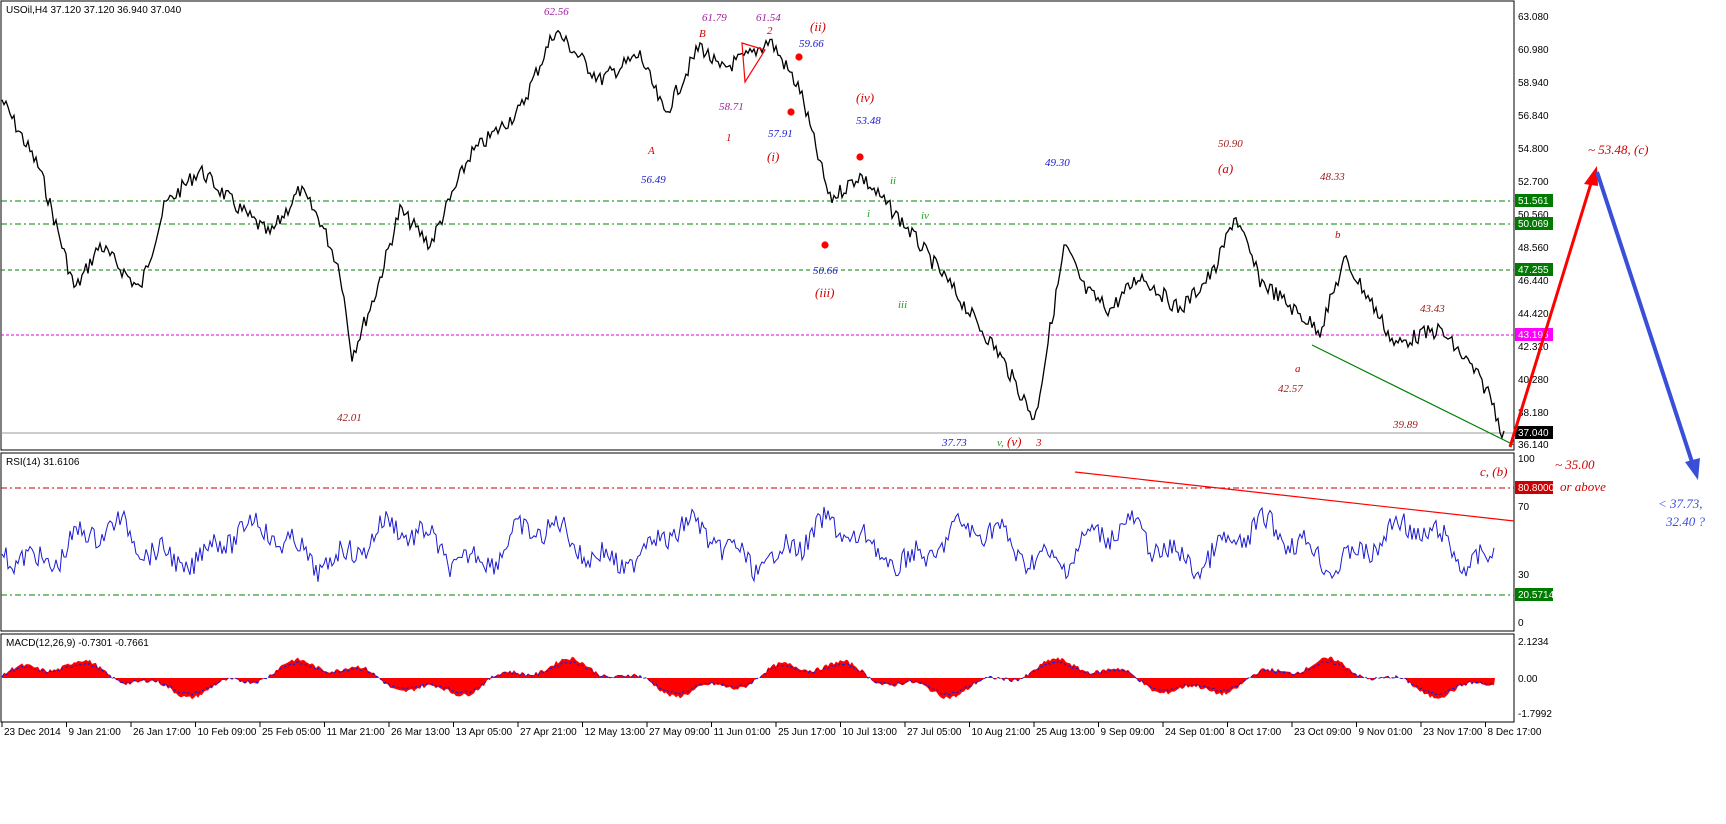 Image resolution: width=1726 pixels, height=824 pixels. Describe the element at coordinates (1000, 443) in the screenshot. I see `wave-label: v,` at that location.